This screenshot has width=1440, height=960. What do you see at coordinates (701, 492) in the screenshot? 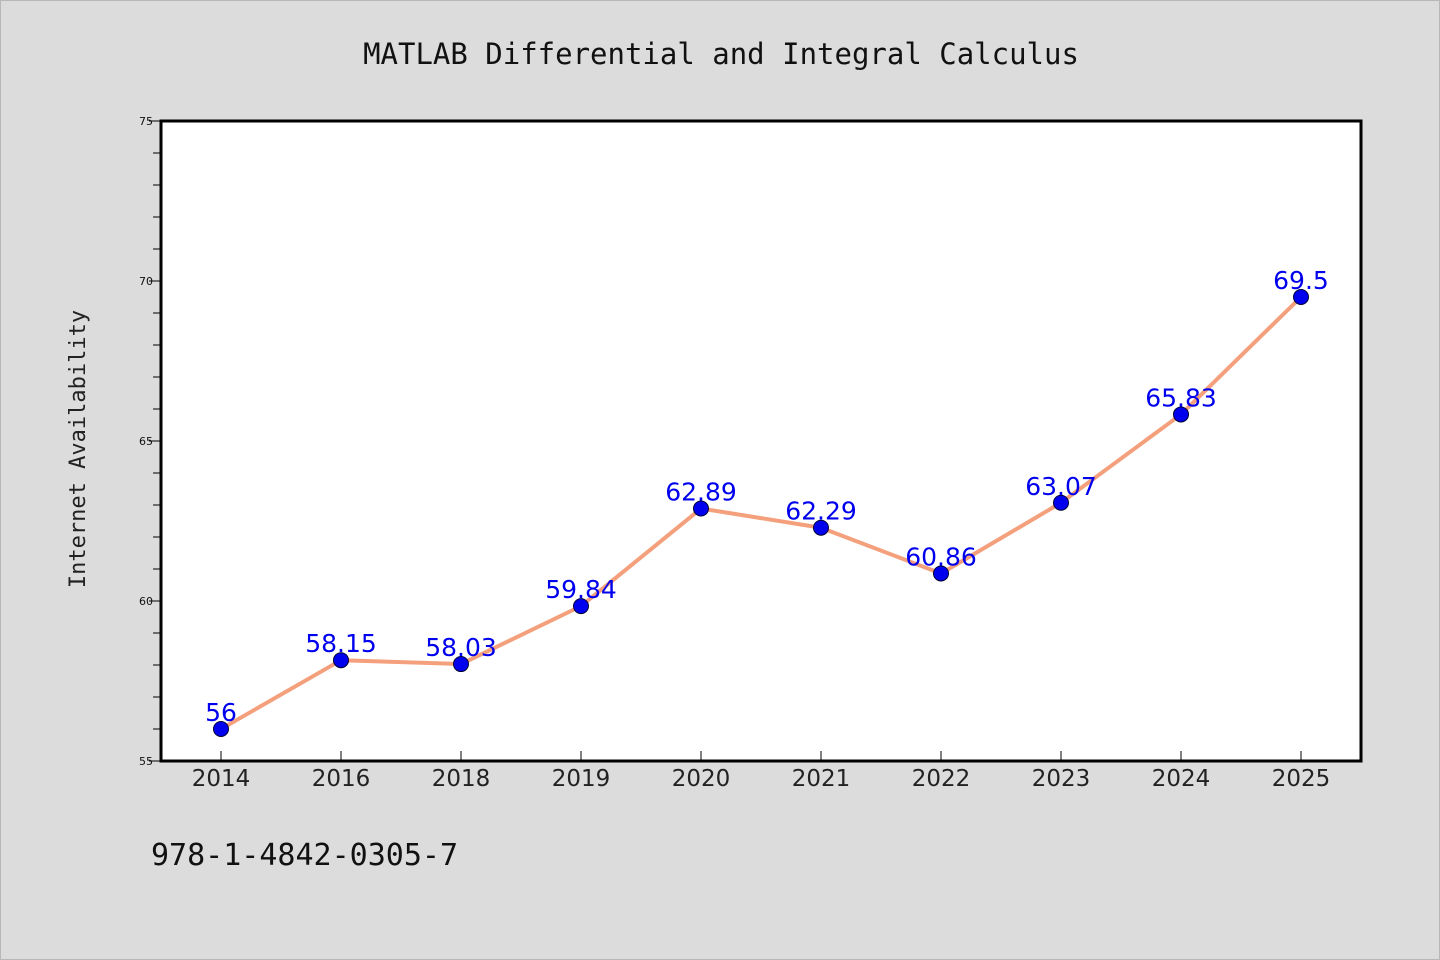
I see `data-point-label: 62.89` at bounding box center [701, 492].